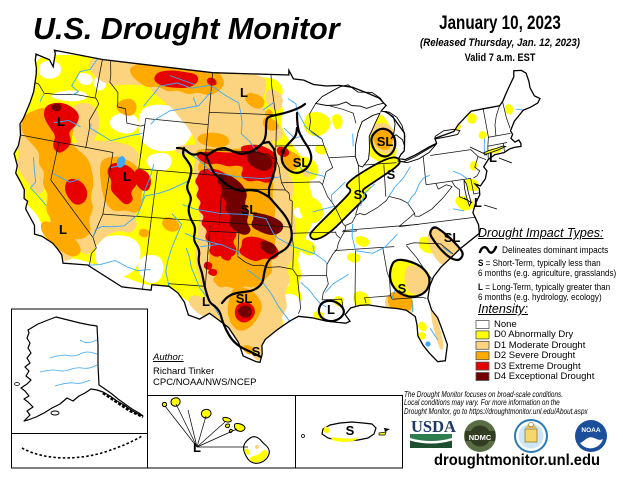  Describe the element at coordinates (590, 430) in the screenshot. I see `svg-text: NOAA` at that location.